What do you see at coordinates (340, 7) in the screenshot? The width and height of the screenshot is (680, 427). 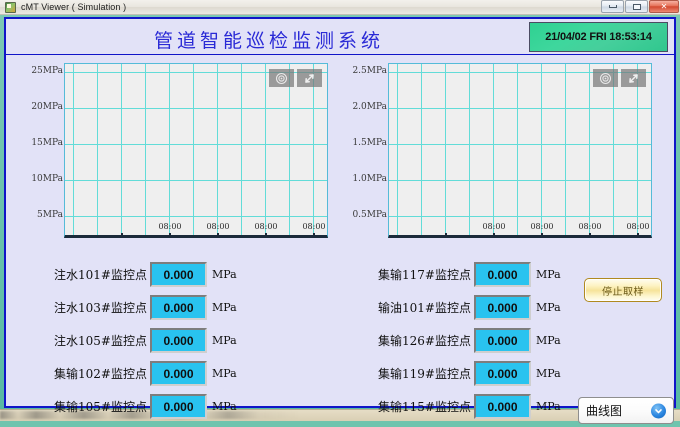 I see `window-titlebar: cMT Viewer ( Simulation ) ✕` at bounding box center [340, 7].